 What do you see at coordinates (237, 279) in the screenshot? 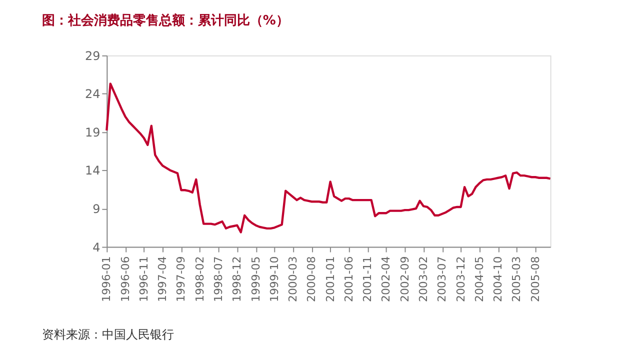
I see `x-tick-label: 1998-12` at bounding box center [237, 279].